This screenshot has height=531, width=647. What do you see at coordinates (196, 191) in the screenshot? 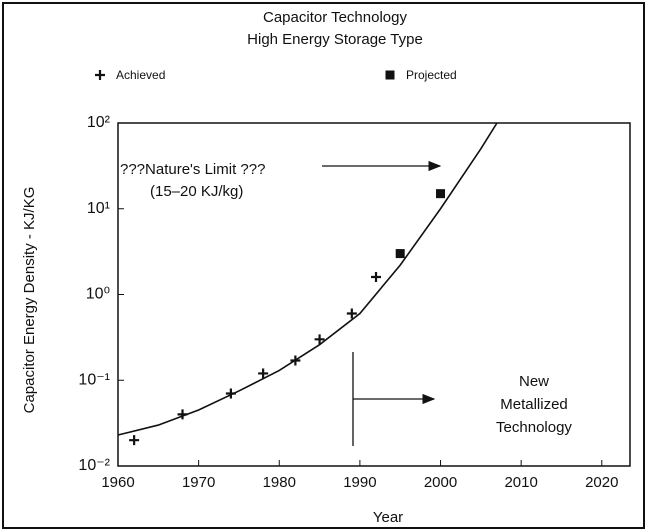
I see `annotation: (15–20 KJ/kg)` at bounding box center [196, 191].